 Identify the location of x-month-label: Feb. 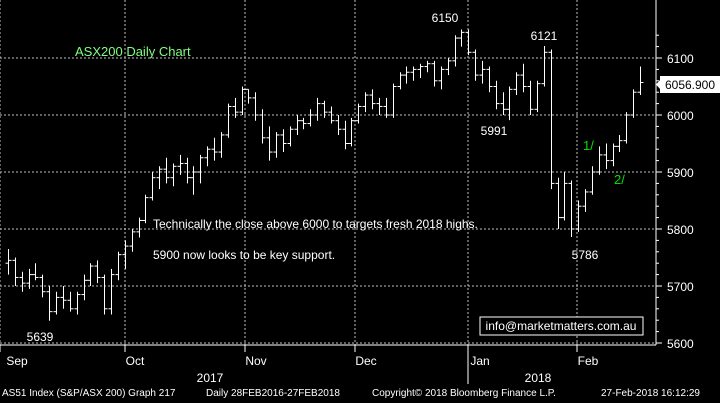
(588, 361).